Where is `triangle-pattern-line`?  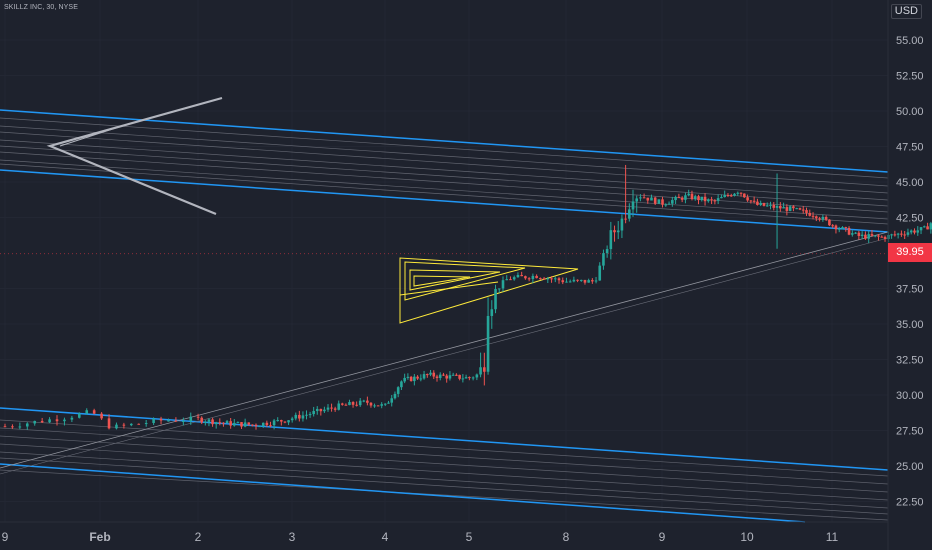 triangle-pattern-line is located at coordinates (449, 288).